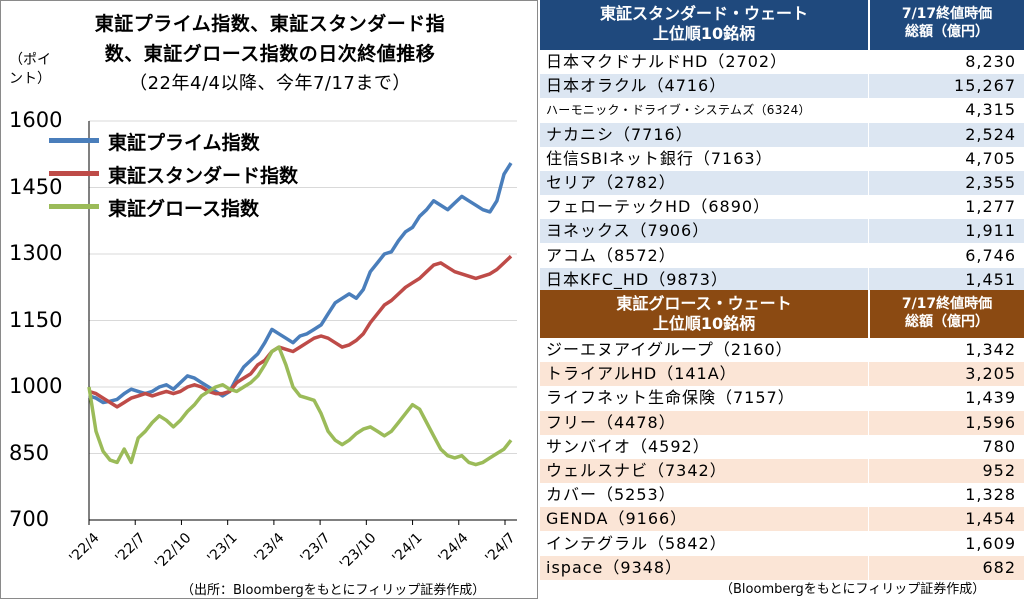 This screenshot has width=1024, height=600. Describe the element at coordinates (637, 279) in the screenshot. I see `standard-stock-name: 日本KFC_HD（9873）` at that location.